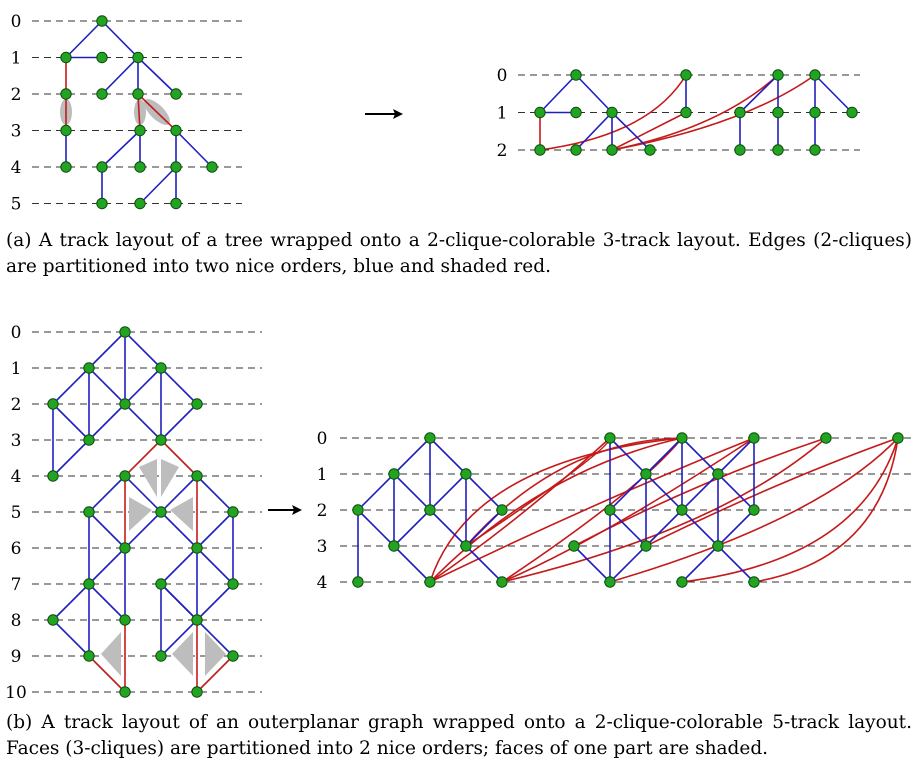 Image resolution: width=916 pixels, height=766 pixels. I want to click on track-label: 1, so click(16, 59).